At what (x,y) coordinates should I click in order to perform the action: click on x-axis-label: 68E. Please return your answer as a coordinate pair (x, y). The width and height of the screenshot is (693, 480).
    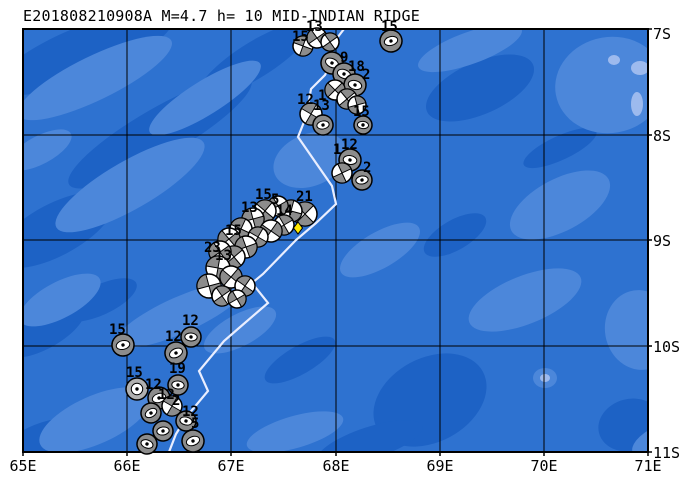
    Looking at the image, I should click on (335, 466).